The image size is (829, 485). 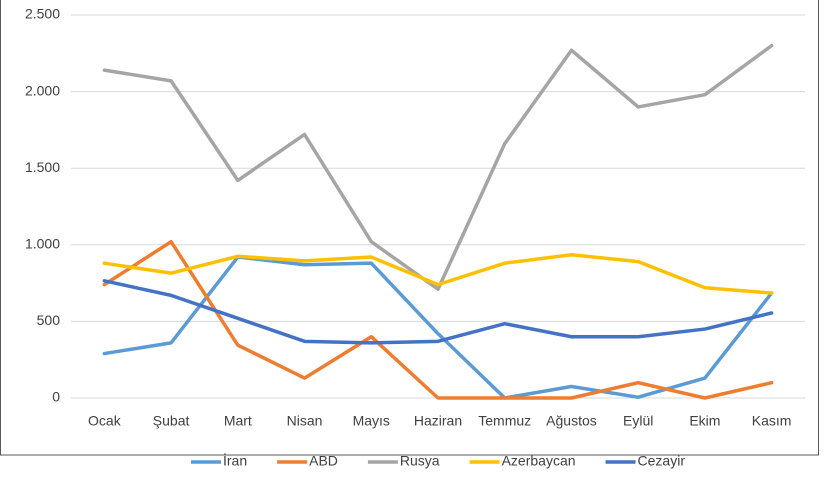 I want to click on x-tick-label: Temmuz, so click(x=504, y=421).